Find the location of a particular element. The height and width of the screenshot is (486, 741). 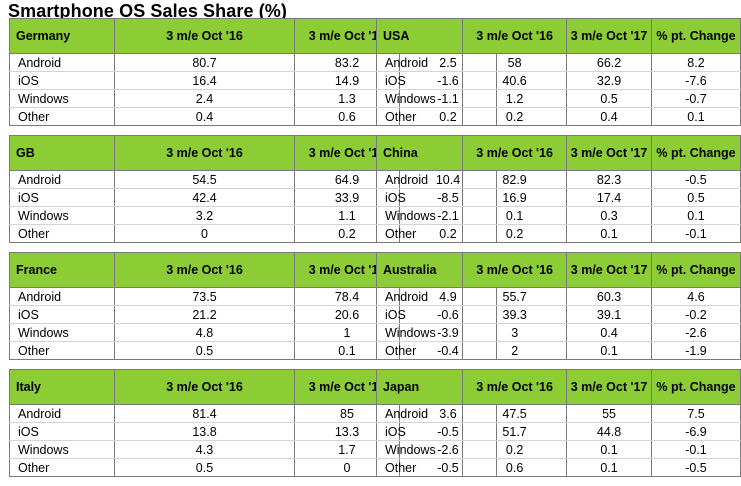

value-cell: 4.8 is located at coordinates (204, 332).